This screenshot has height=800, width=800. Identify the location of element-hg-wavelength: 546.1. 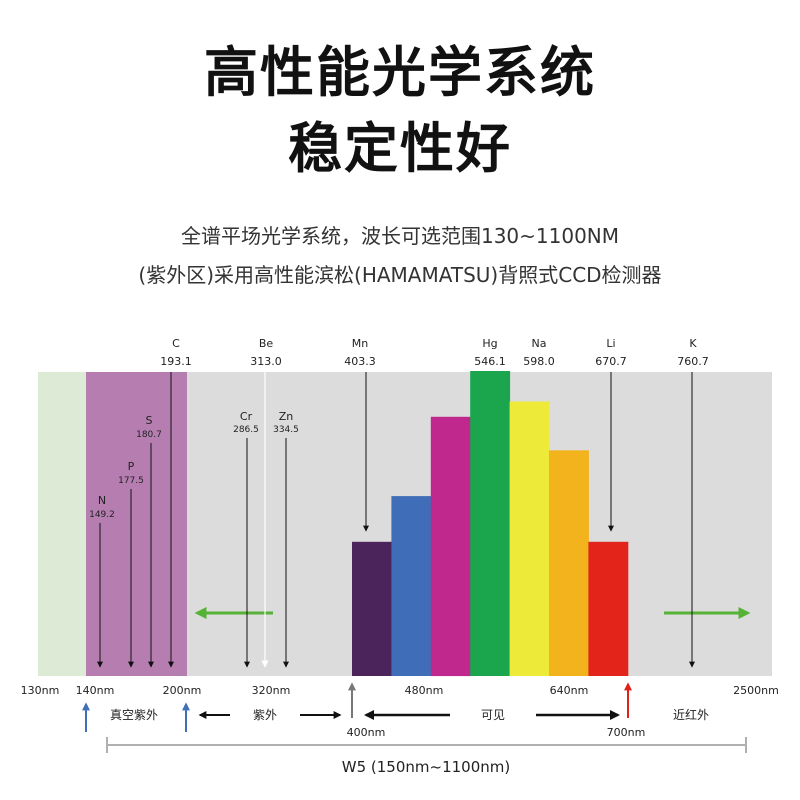
(490, 361).